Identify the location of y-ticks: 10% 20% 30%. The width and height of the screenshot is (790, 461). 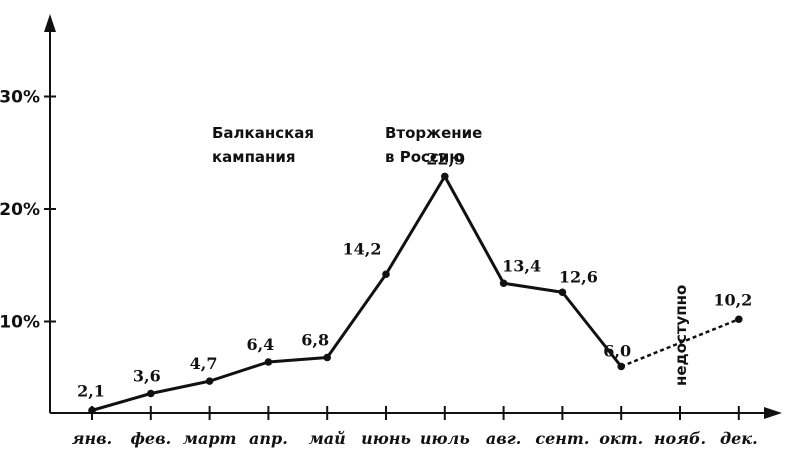
(28, 210).